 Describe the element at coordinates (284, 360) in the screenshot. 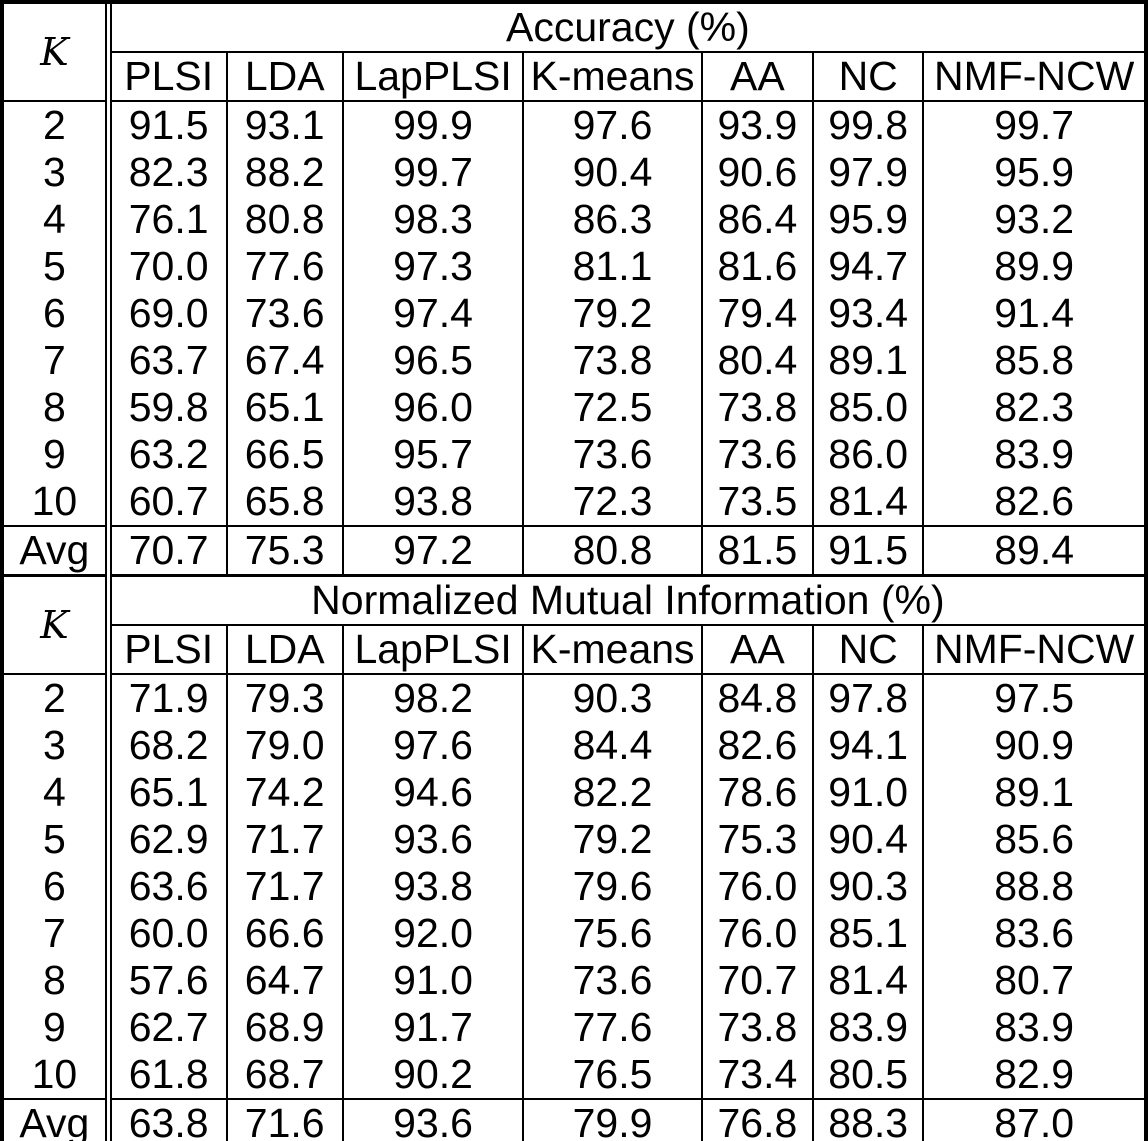

I see `value-cell: 67.4` at that location.